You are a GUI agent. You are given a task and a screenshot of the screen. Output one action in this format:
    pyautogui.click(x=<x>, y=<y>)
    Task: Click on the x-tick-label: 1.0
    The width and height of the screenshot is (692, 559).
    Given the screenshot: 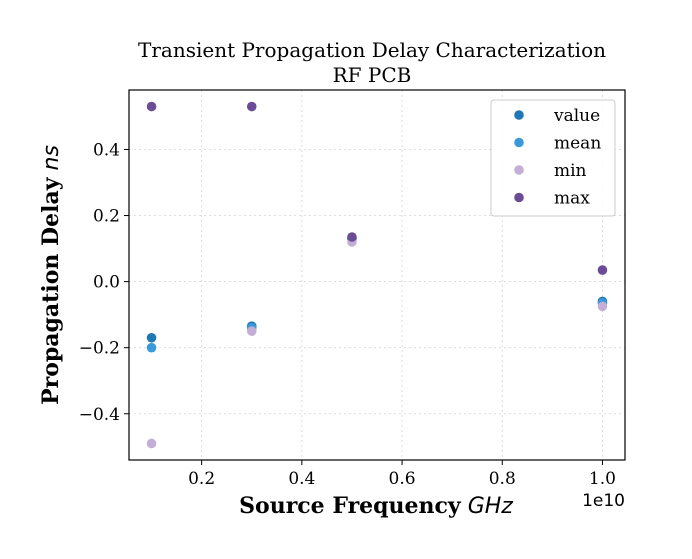 What is the action you would take?
    pyautogui.click(x=602, y=479)
    